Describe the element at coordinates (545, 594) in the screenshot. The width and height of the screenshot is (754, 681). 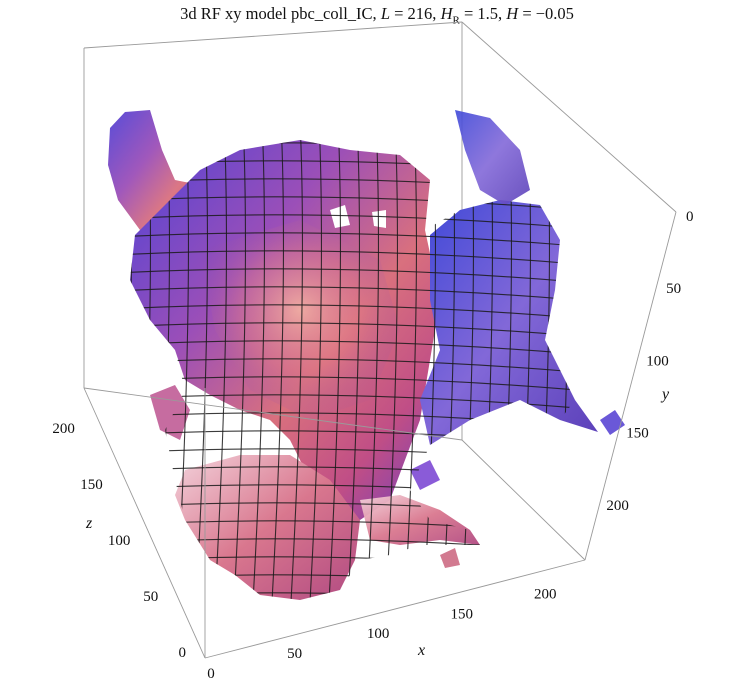
I see `x-tick-label: 200` at that location.